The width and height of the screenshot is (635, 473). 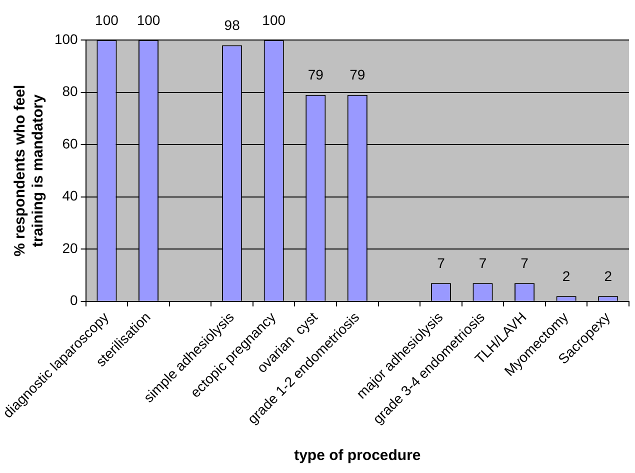 I want to click on y-axis-title: % respondents who feel training is mandatory, so click(x=29, y=170).